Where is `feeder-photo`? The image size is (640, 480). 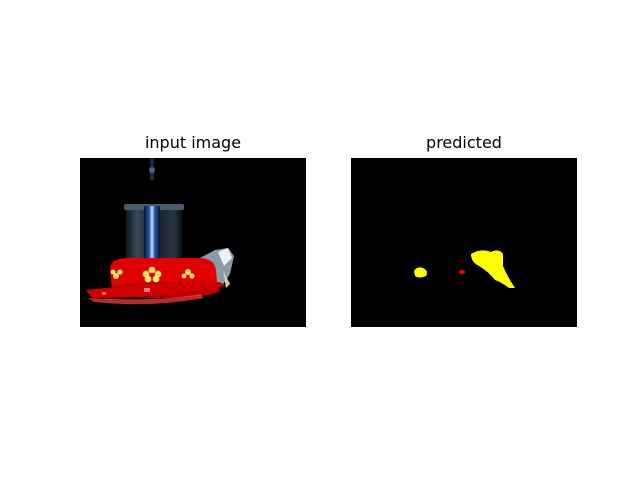
feeder-photo is located at coordinates (160, 231).